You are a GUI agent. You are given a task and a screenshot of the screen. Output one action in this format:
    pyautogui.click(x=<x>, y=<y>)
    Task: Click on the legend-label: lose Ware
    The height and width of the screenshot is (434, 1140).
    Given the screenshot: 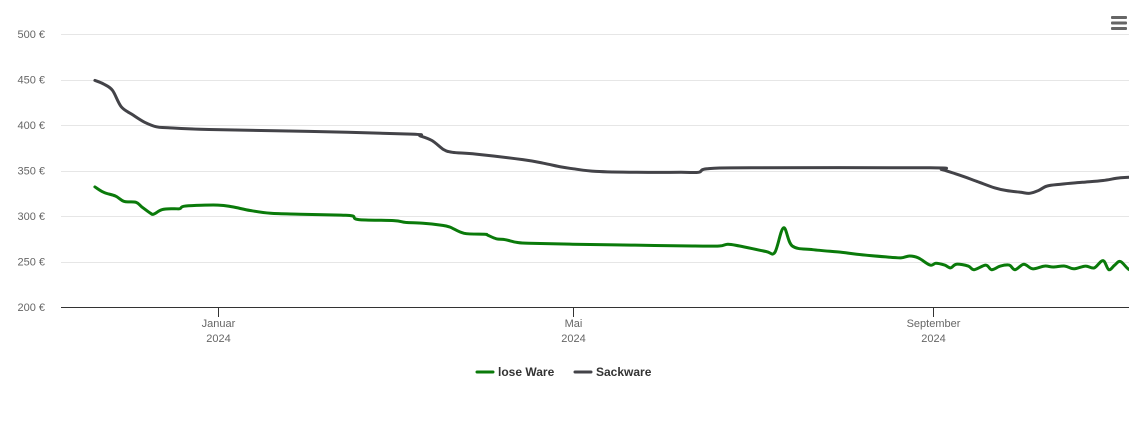 What is the action you would take?
    pyautogui.click(x=526, y=372)
    